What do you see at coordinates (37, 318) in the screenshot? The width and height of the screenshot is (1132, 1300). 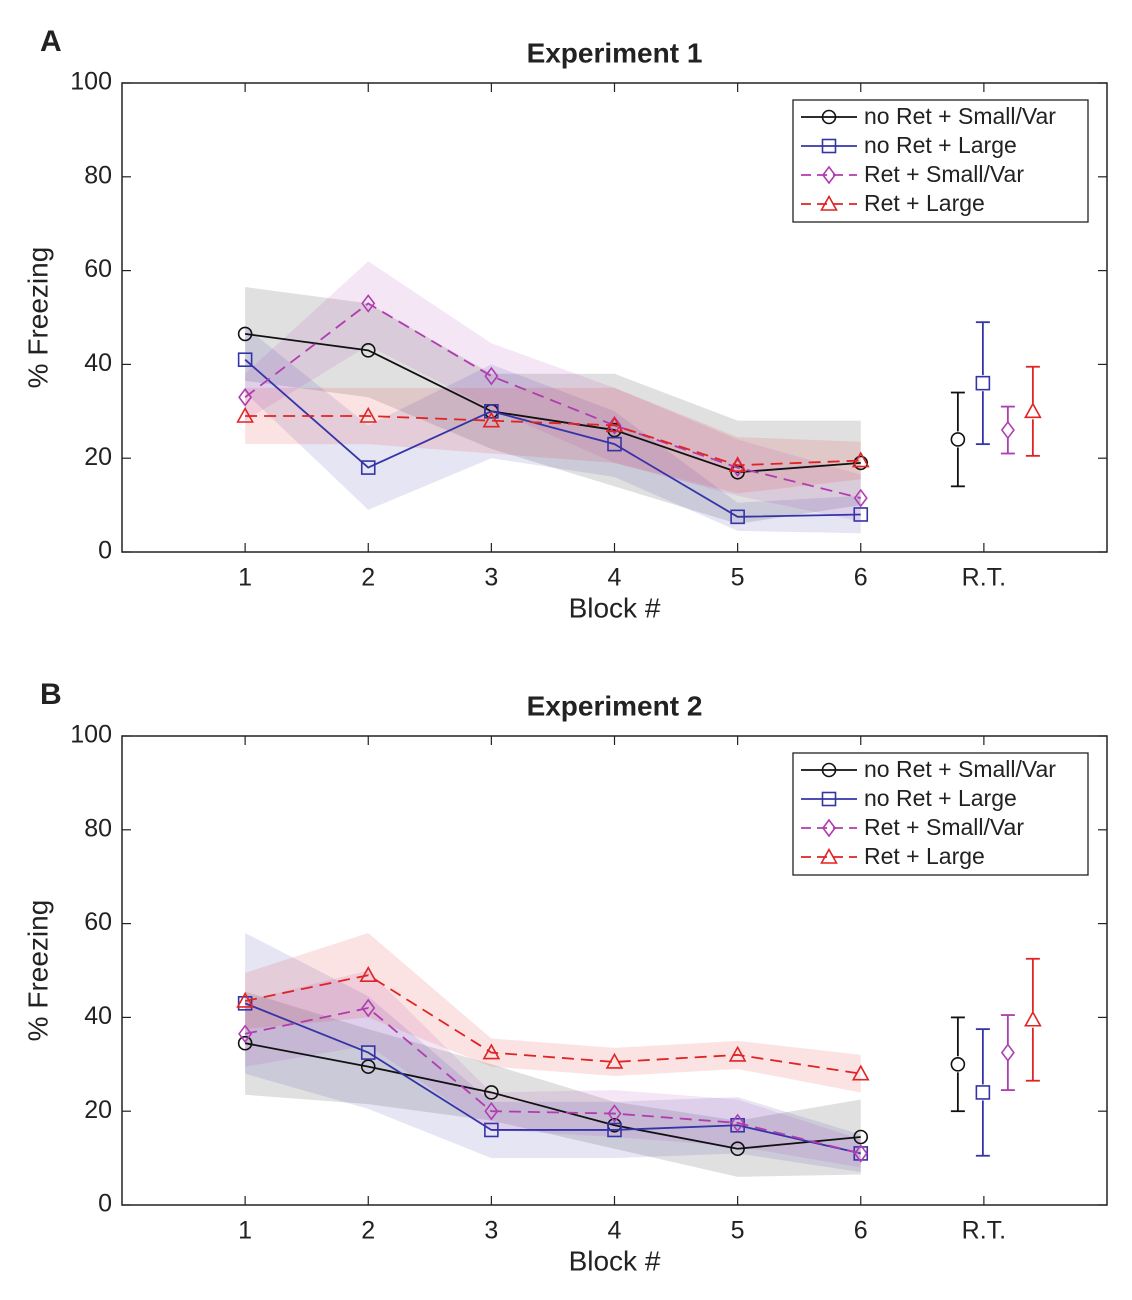 I see `y-axis-label: % Freezing` at bounding box center [37, 318].